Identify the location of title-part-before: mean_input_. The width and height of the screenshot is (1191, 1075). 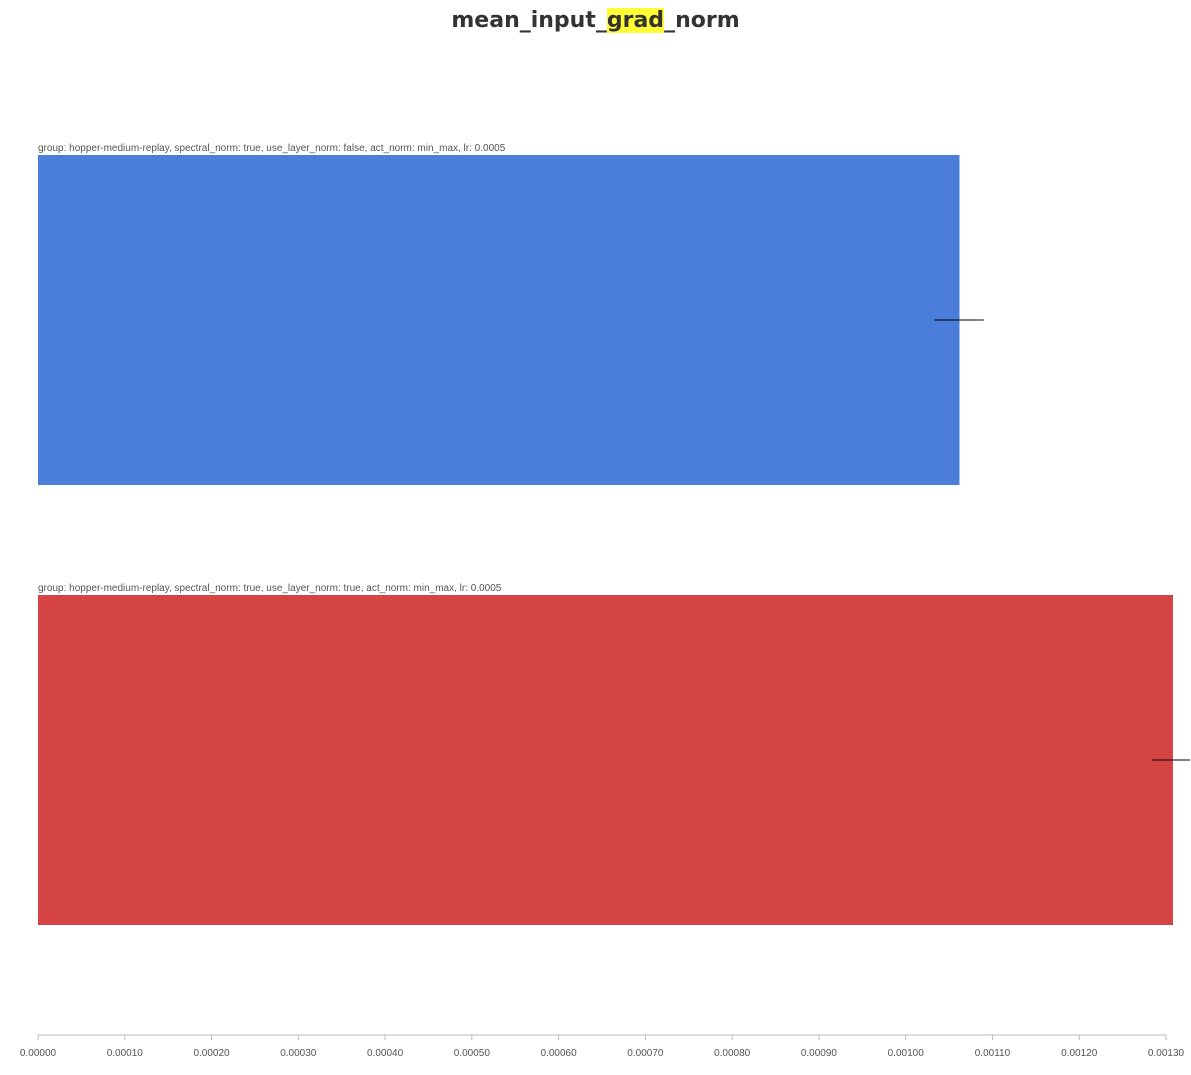
(529, 20).